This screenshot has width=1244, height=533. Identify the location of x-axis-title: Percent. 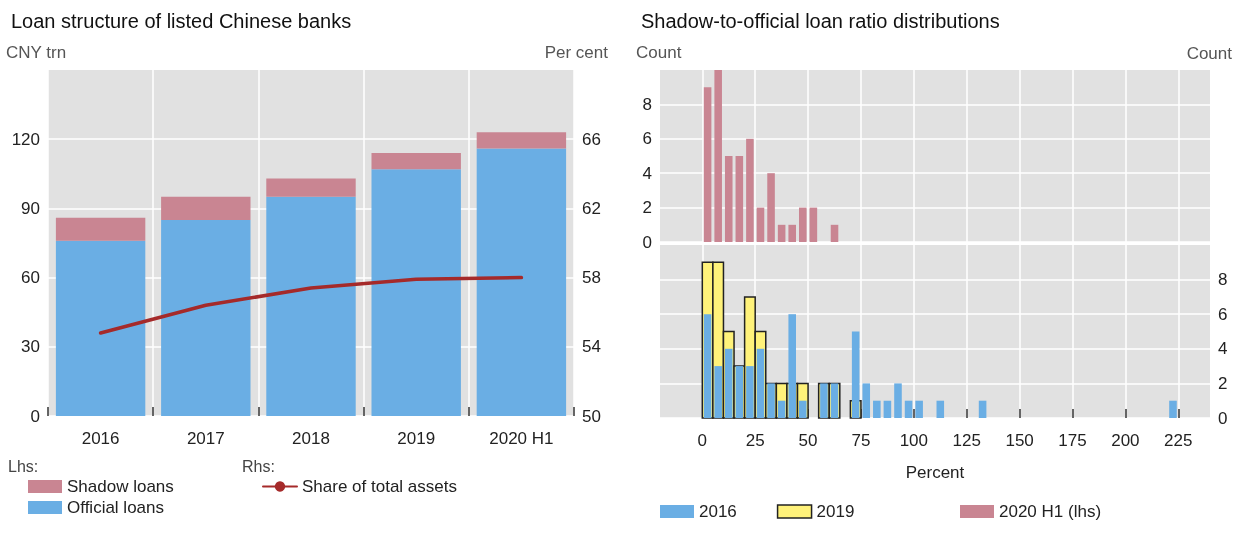
(935, 472).